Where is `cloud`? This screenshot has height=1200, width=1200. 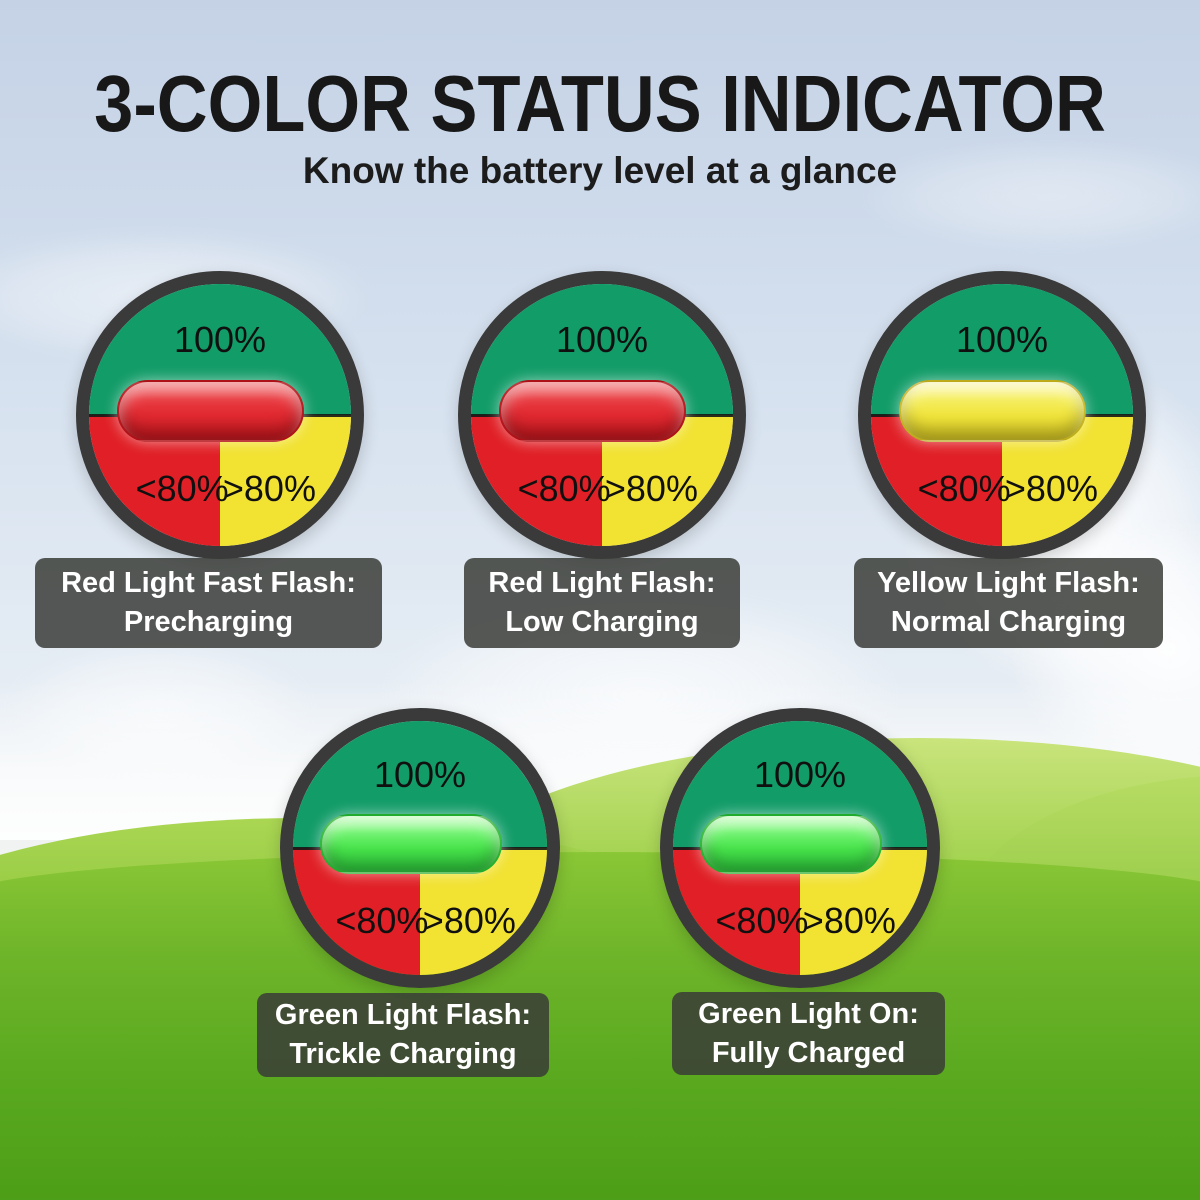
cloud is located at coordinates (1030, 195).